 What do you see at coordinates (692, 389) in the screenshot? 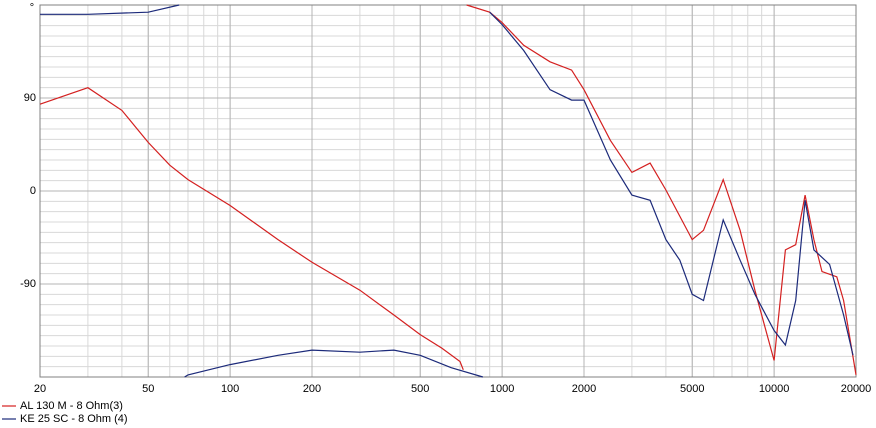
I see `x-tick-label: 5000` at bounding box center [692, 389].